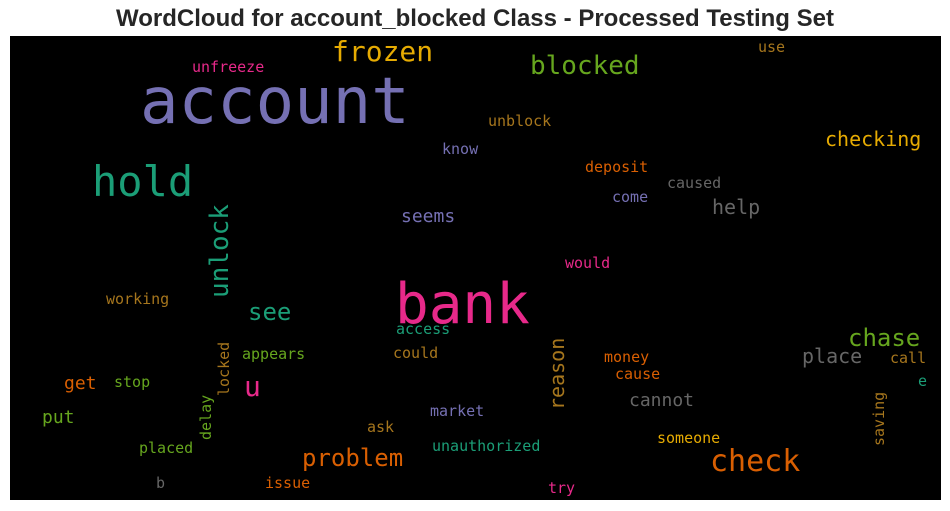 Image resolution: width=950 pixels, height=511 pixels. Describe the element at coordinates (486, 446) in the screenshot. I see `word-unauthorized: unauthorized` at that location.